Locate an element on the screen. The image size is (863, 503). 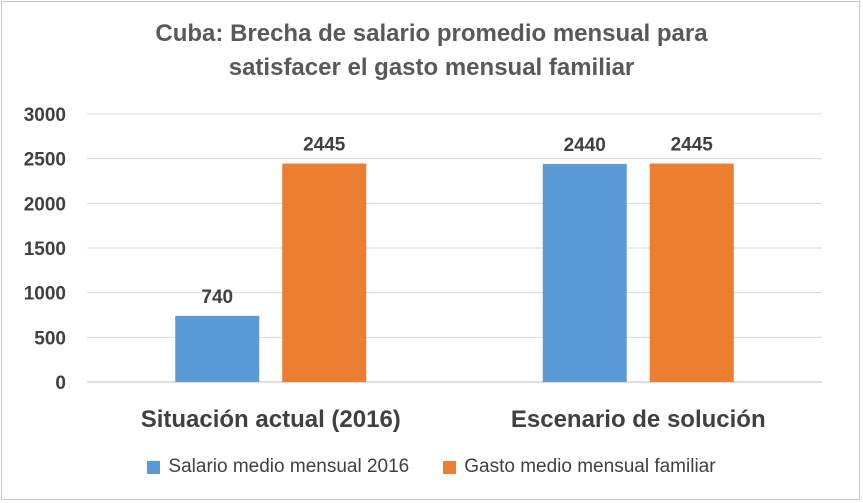
y-tick-label: 0 is located at coordinates (60, 383).